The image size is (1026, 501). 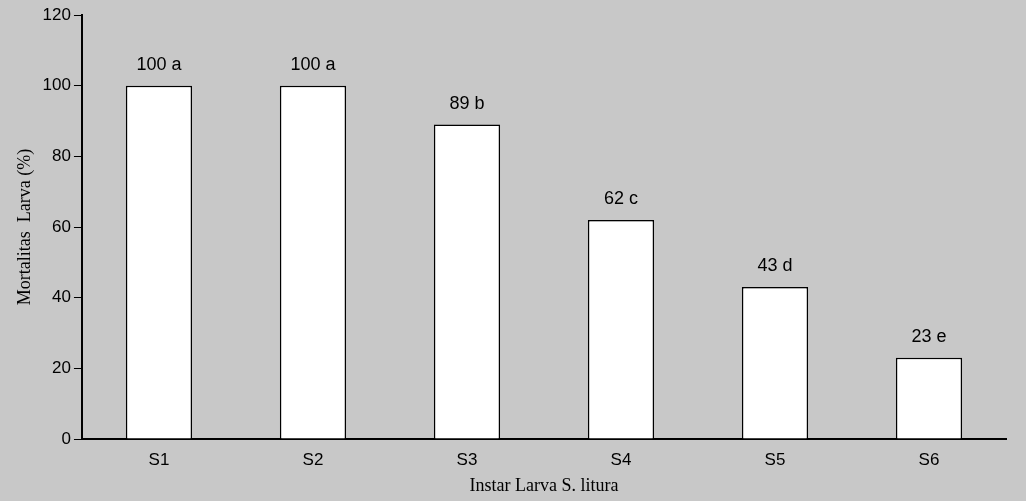 What do you see at coordinates (61, 368) in the screenshot?
I see `y-tick-label: 20` at bounding box center [61, 368].